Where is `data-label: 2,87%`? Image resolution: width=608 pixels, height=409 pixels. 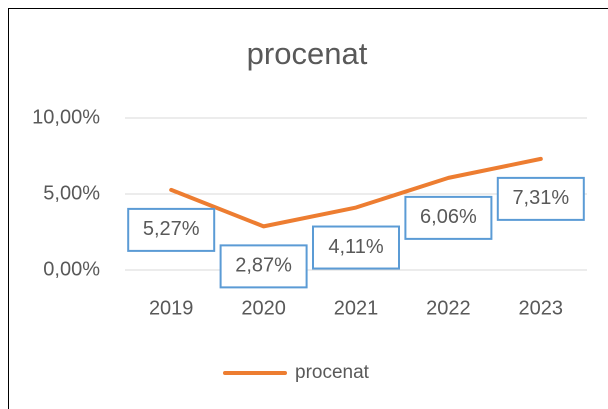
data-label: 2,87% is located at coordinates (263, 266).